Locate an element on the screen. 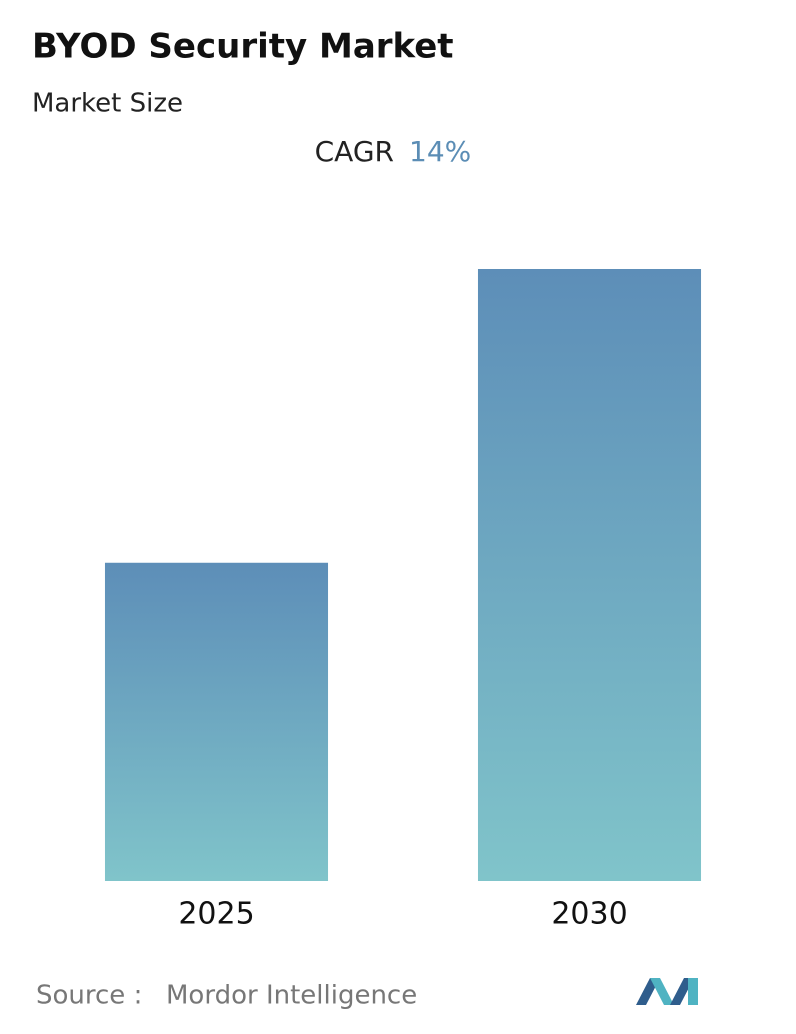 The width and height of the screenshot is (796, 1034). bar is located at coordinates (216, 721).